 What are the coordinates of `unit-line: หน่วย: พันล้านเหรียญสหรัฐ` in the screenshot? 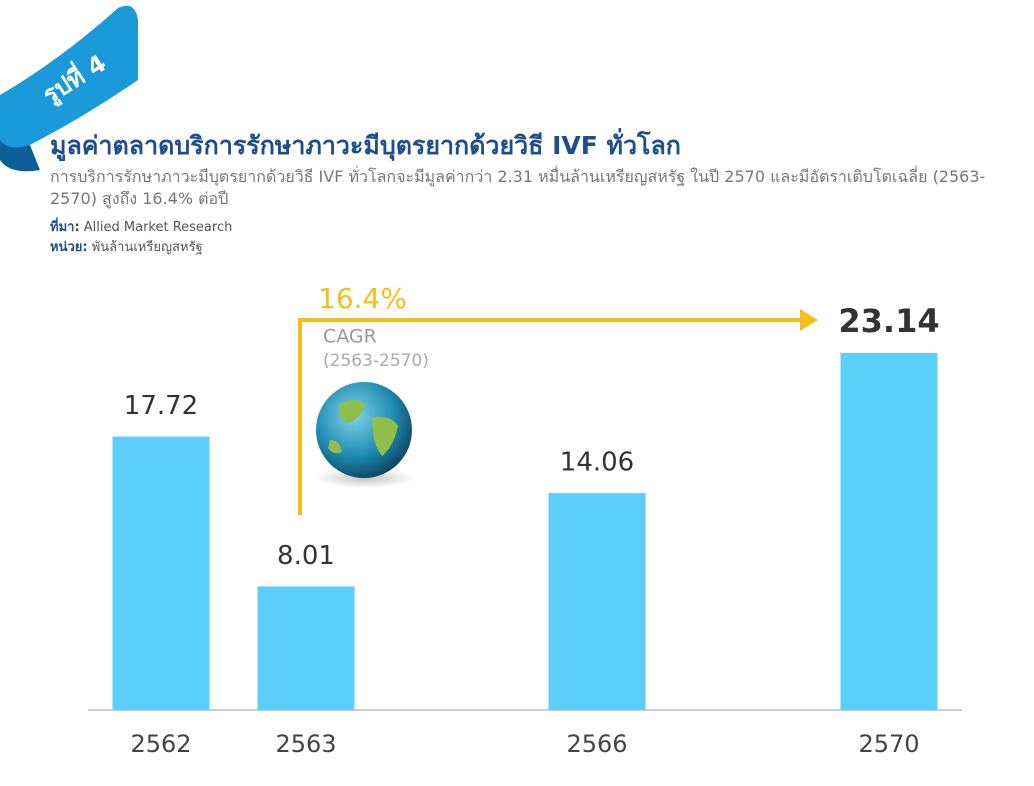 It's located at (126, 246).